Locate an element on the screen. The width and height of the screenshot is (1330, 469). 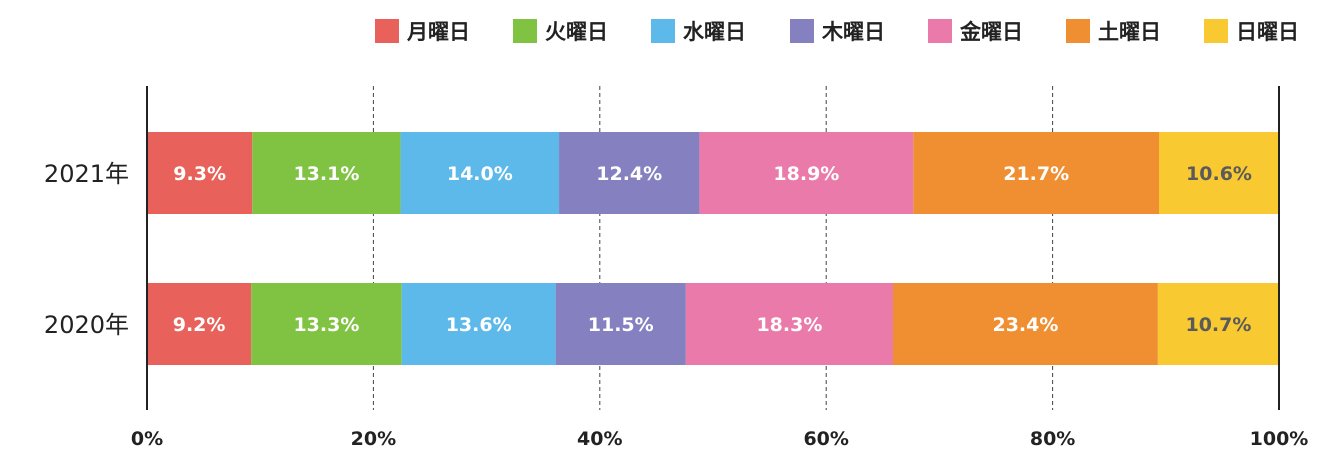
legend-item: 火曜日 is located at coordinates (560, 31).